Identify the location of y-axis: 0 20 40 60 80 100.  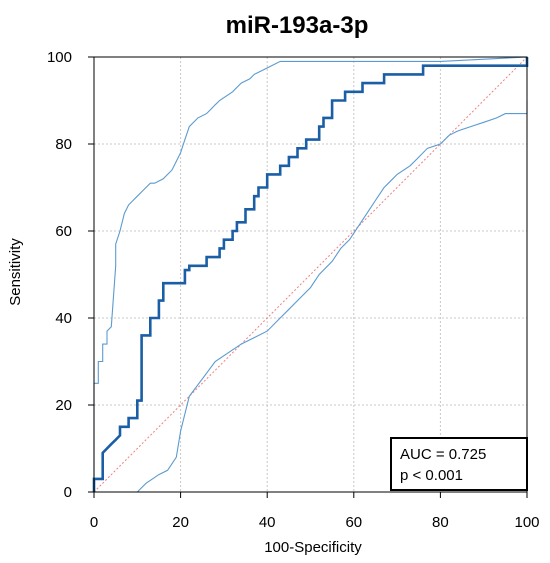
(70, 275).